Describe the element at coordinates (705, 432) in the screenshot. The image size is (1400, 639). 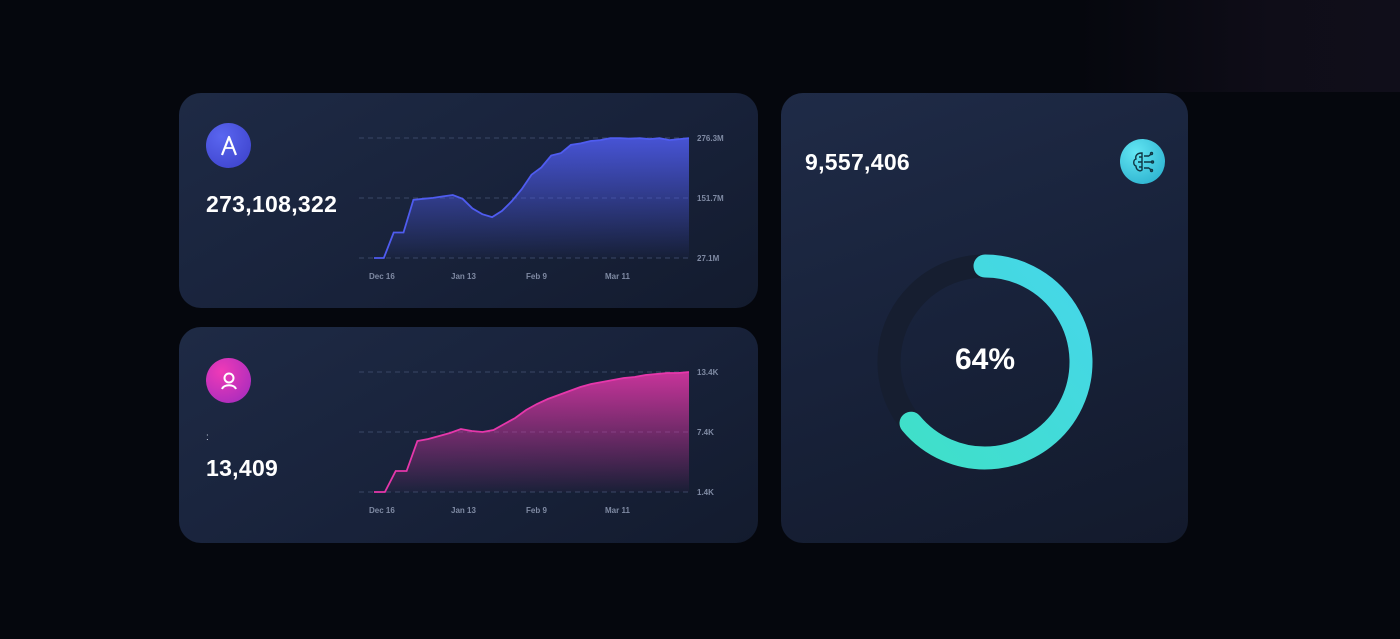
I see `users-y-tick: 7.4K` at that location.